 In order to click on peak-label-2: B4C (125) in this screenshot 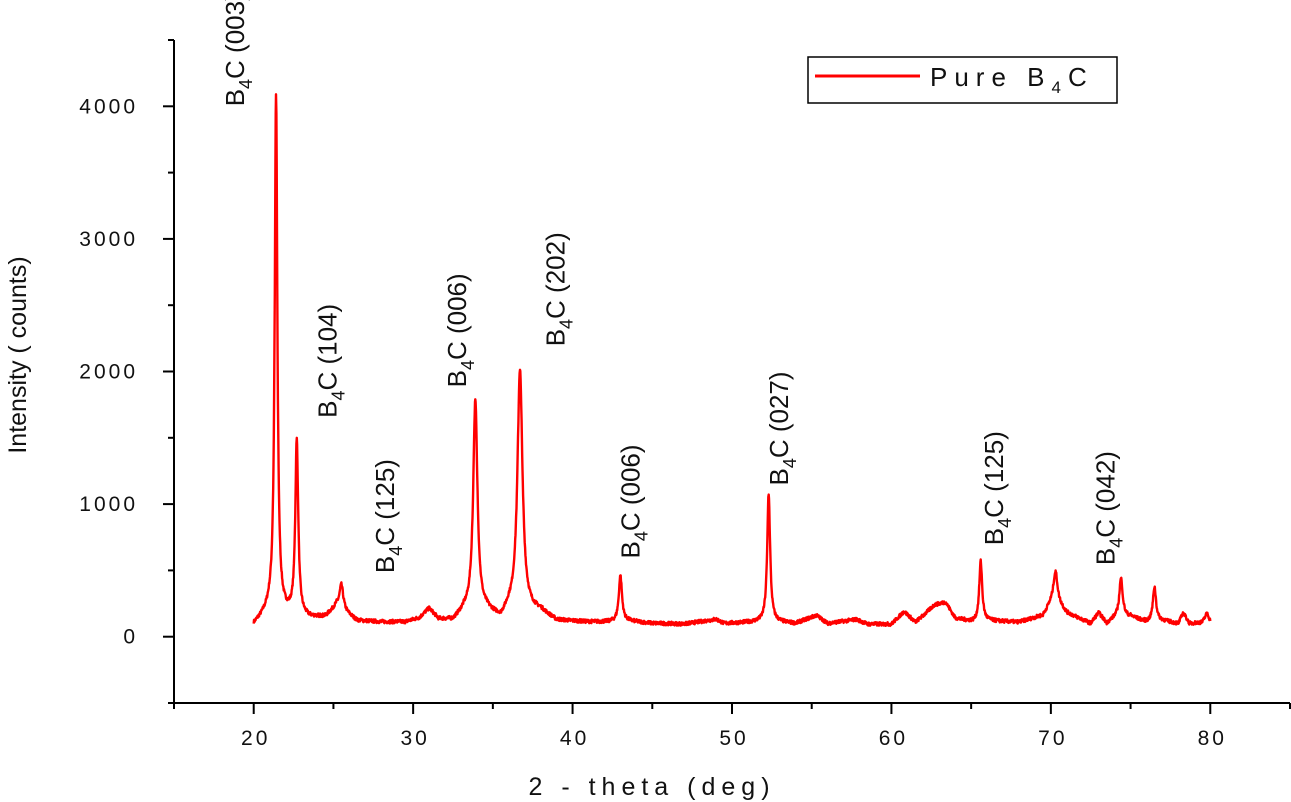, I will do `click(388, 516)`.